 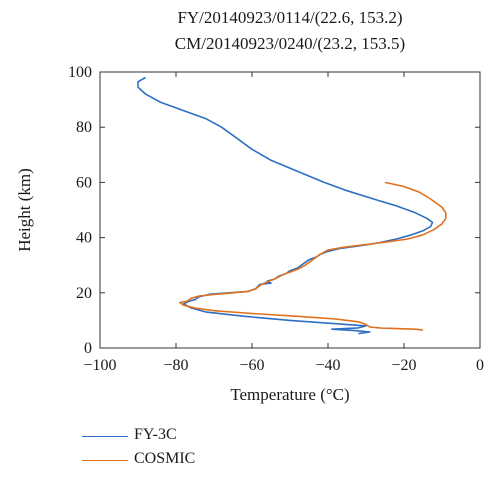 I want to click on y-tick-label: 100, so click(x=80, y=72).